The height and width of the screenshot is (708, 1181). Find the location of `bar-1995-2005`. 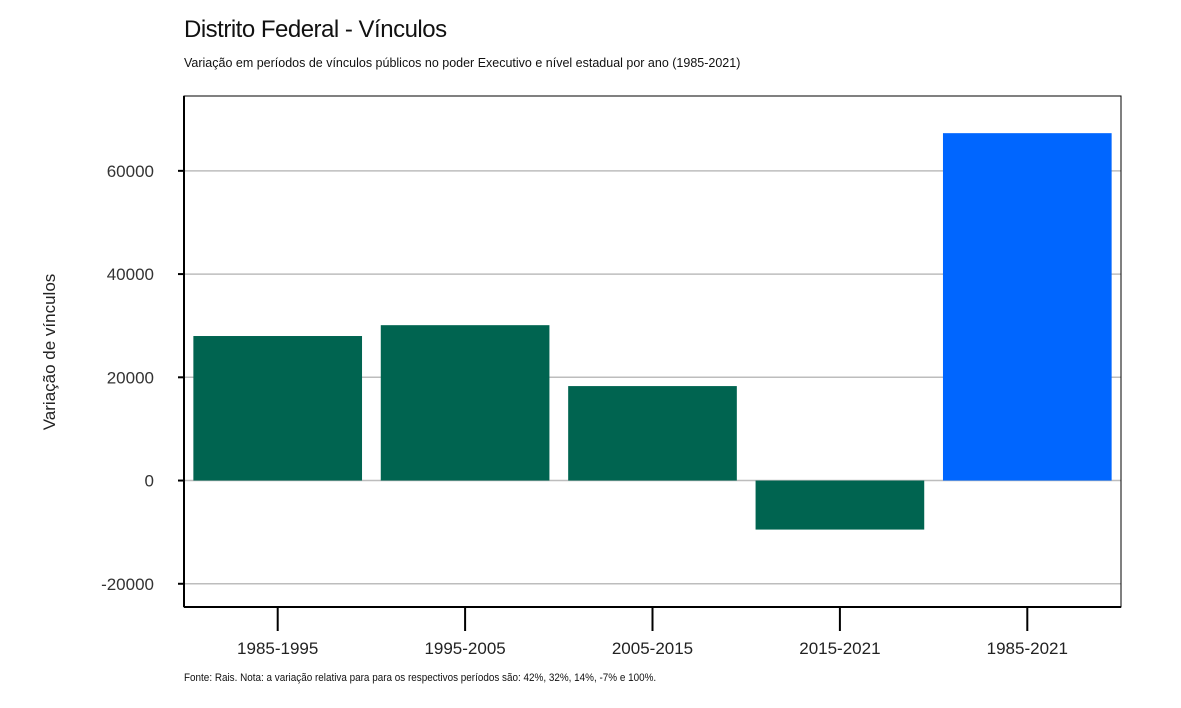

bar-1995-2005 is located at coordinates (465, 403).